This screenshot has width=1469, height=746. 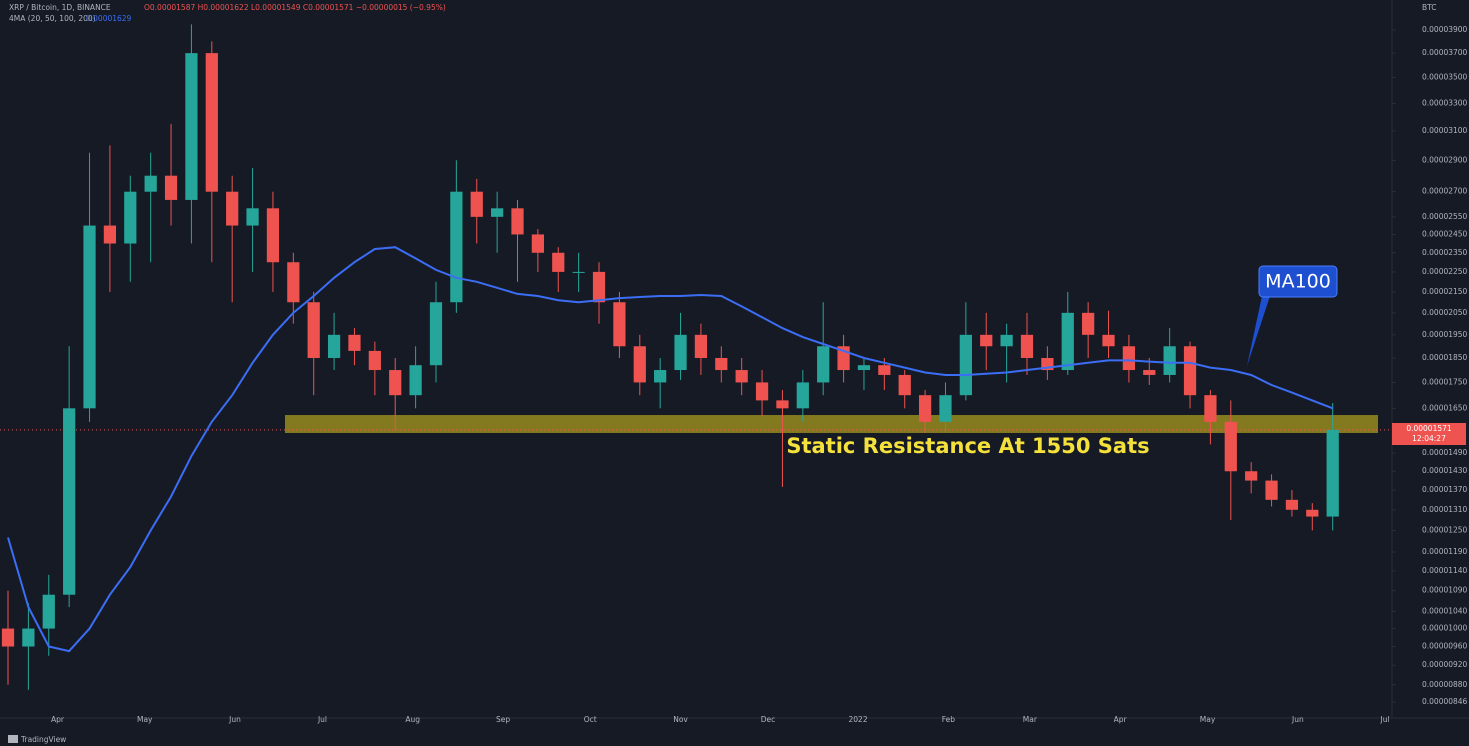 I want to click on indicator-info: 4MA (20, 50, 100, 200), so click(x=52, y=18).